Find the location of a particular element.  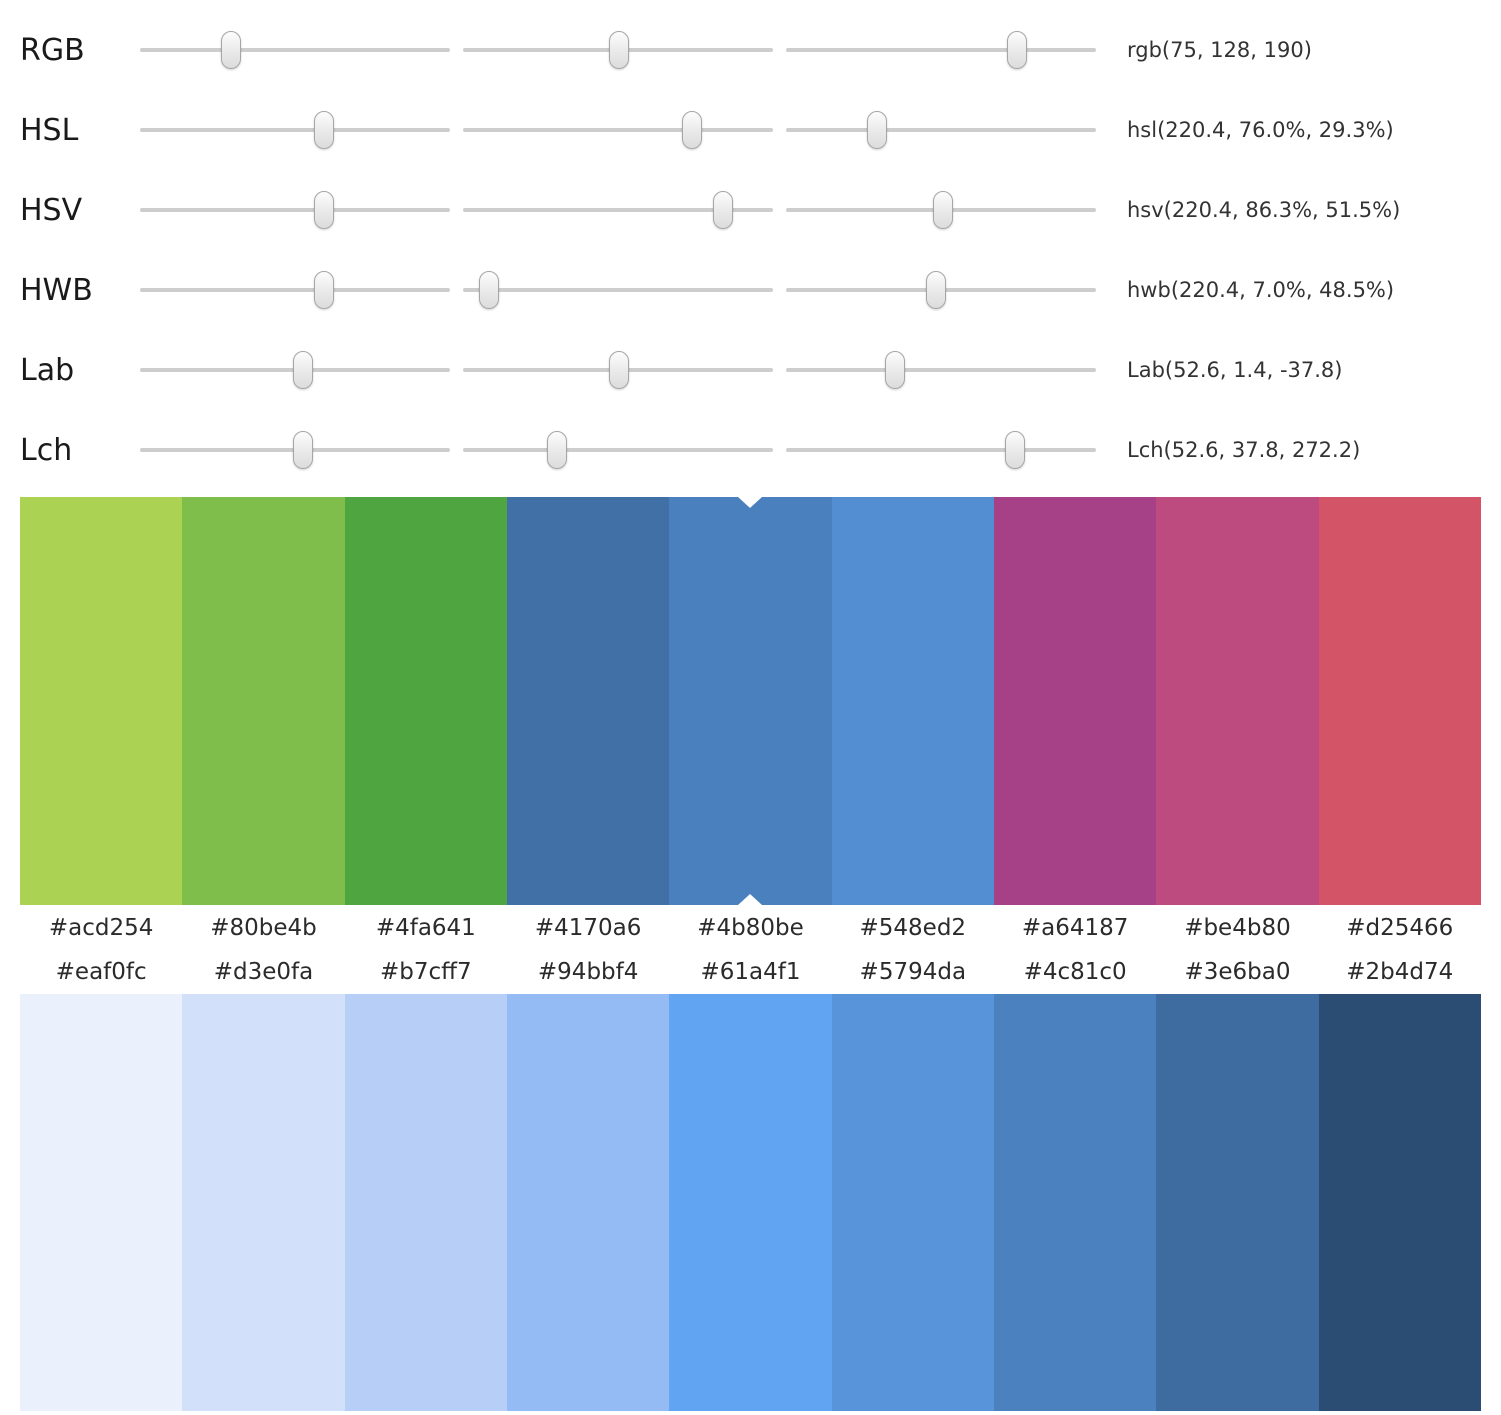

palette-swatch-selected is located at coordinates (750, 701).